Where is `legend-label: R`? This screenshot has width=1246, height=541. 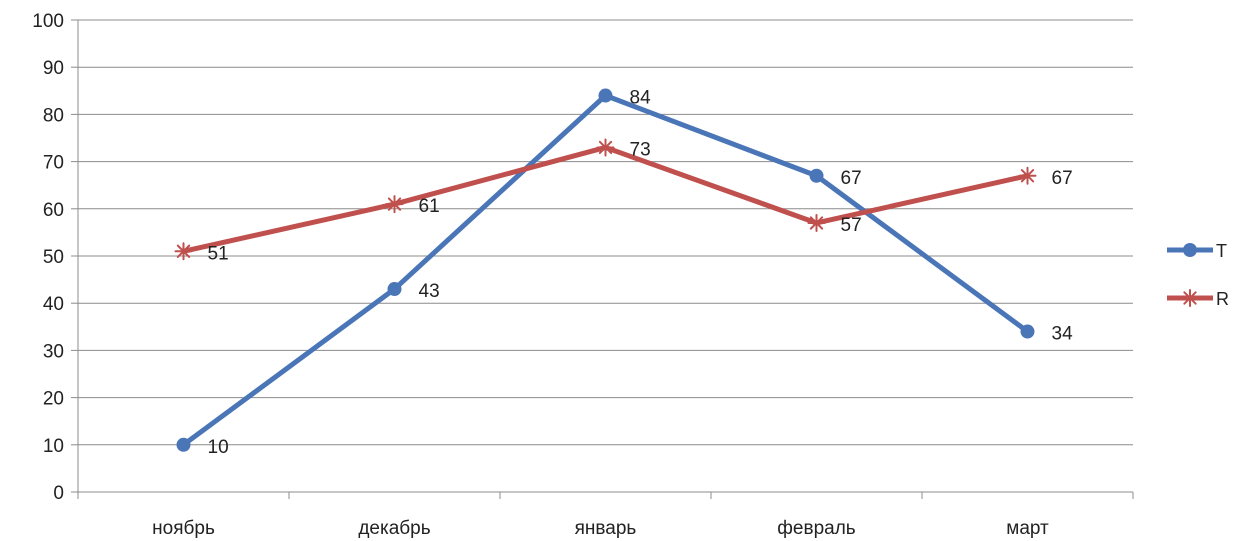
legend-label: R is located at coordinates (1222, 299).